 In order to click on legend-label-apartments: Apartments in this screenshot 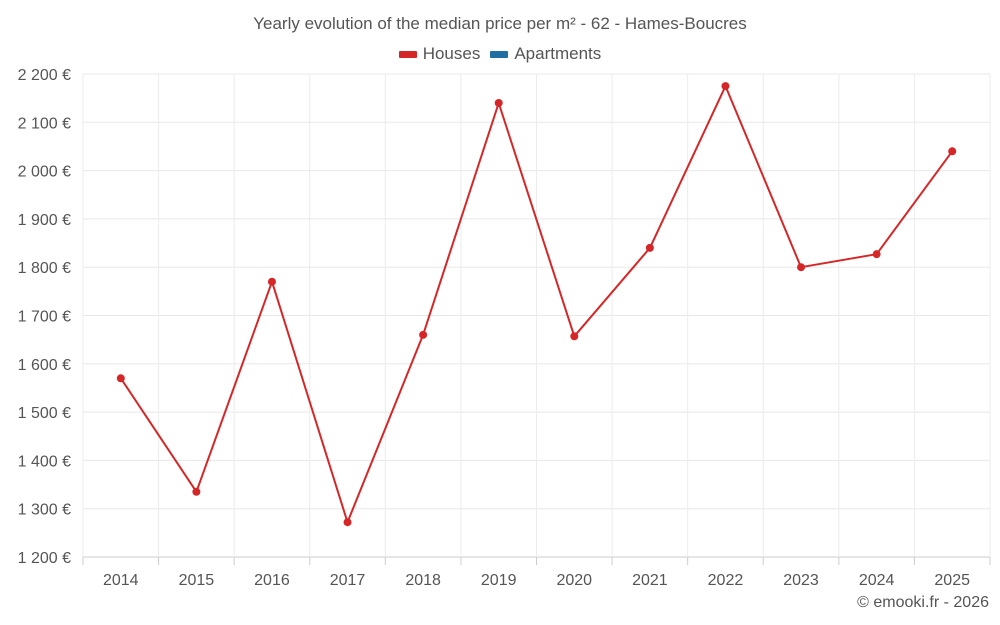, I will do `click(558, 53)`.